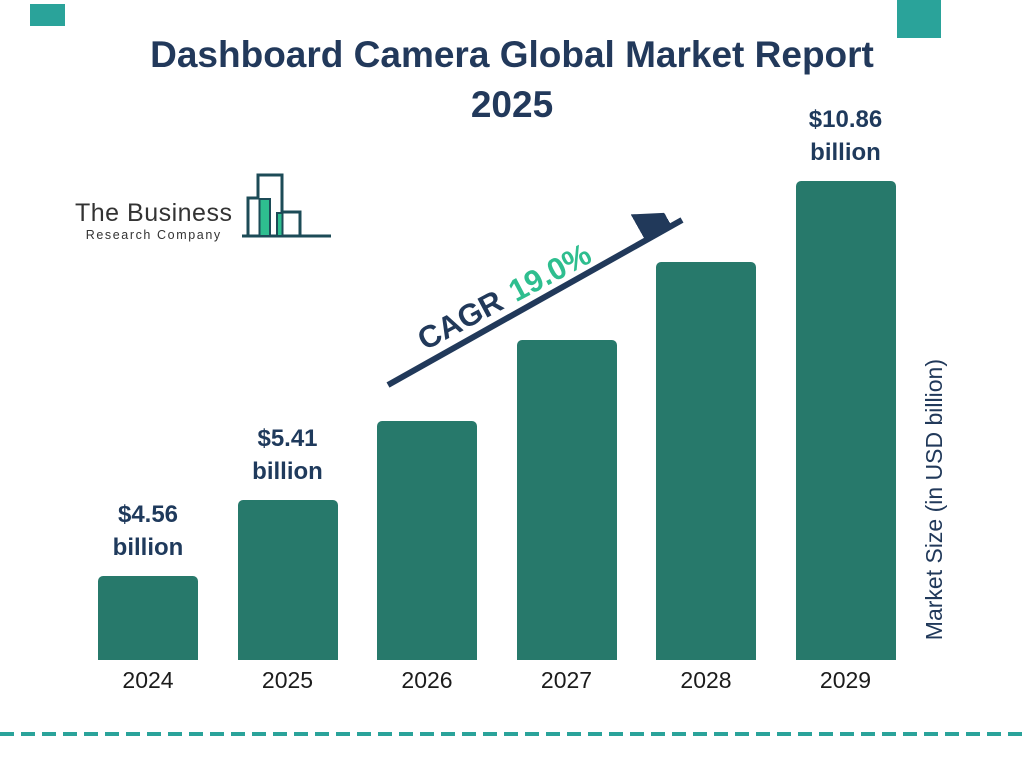 This screenshot has width=1024, height=768. What do you see at coordinates (706, 680) in the screenshot?
I see `x-tick-2028: 2028` at bounding box center [706, 680].